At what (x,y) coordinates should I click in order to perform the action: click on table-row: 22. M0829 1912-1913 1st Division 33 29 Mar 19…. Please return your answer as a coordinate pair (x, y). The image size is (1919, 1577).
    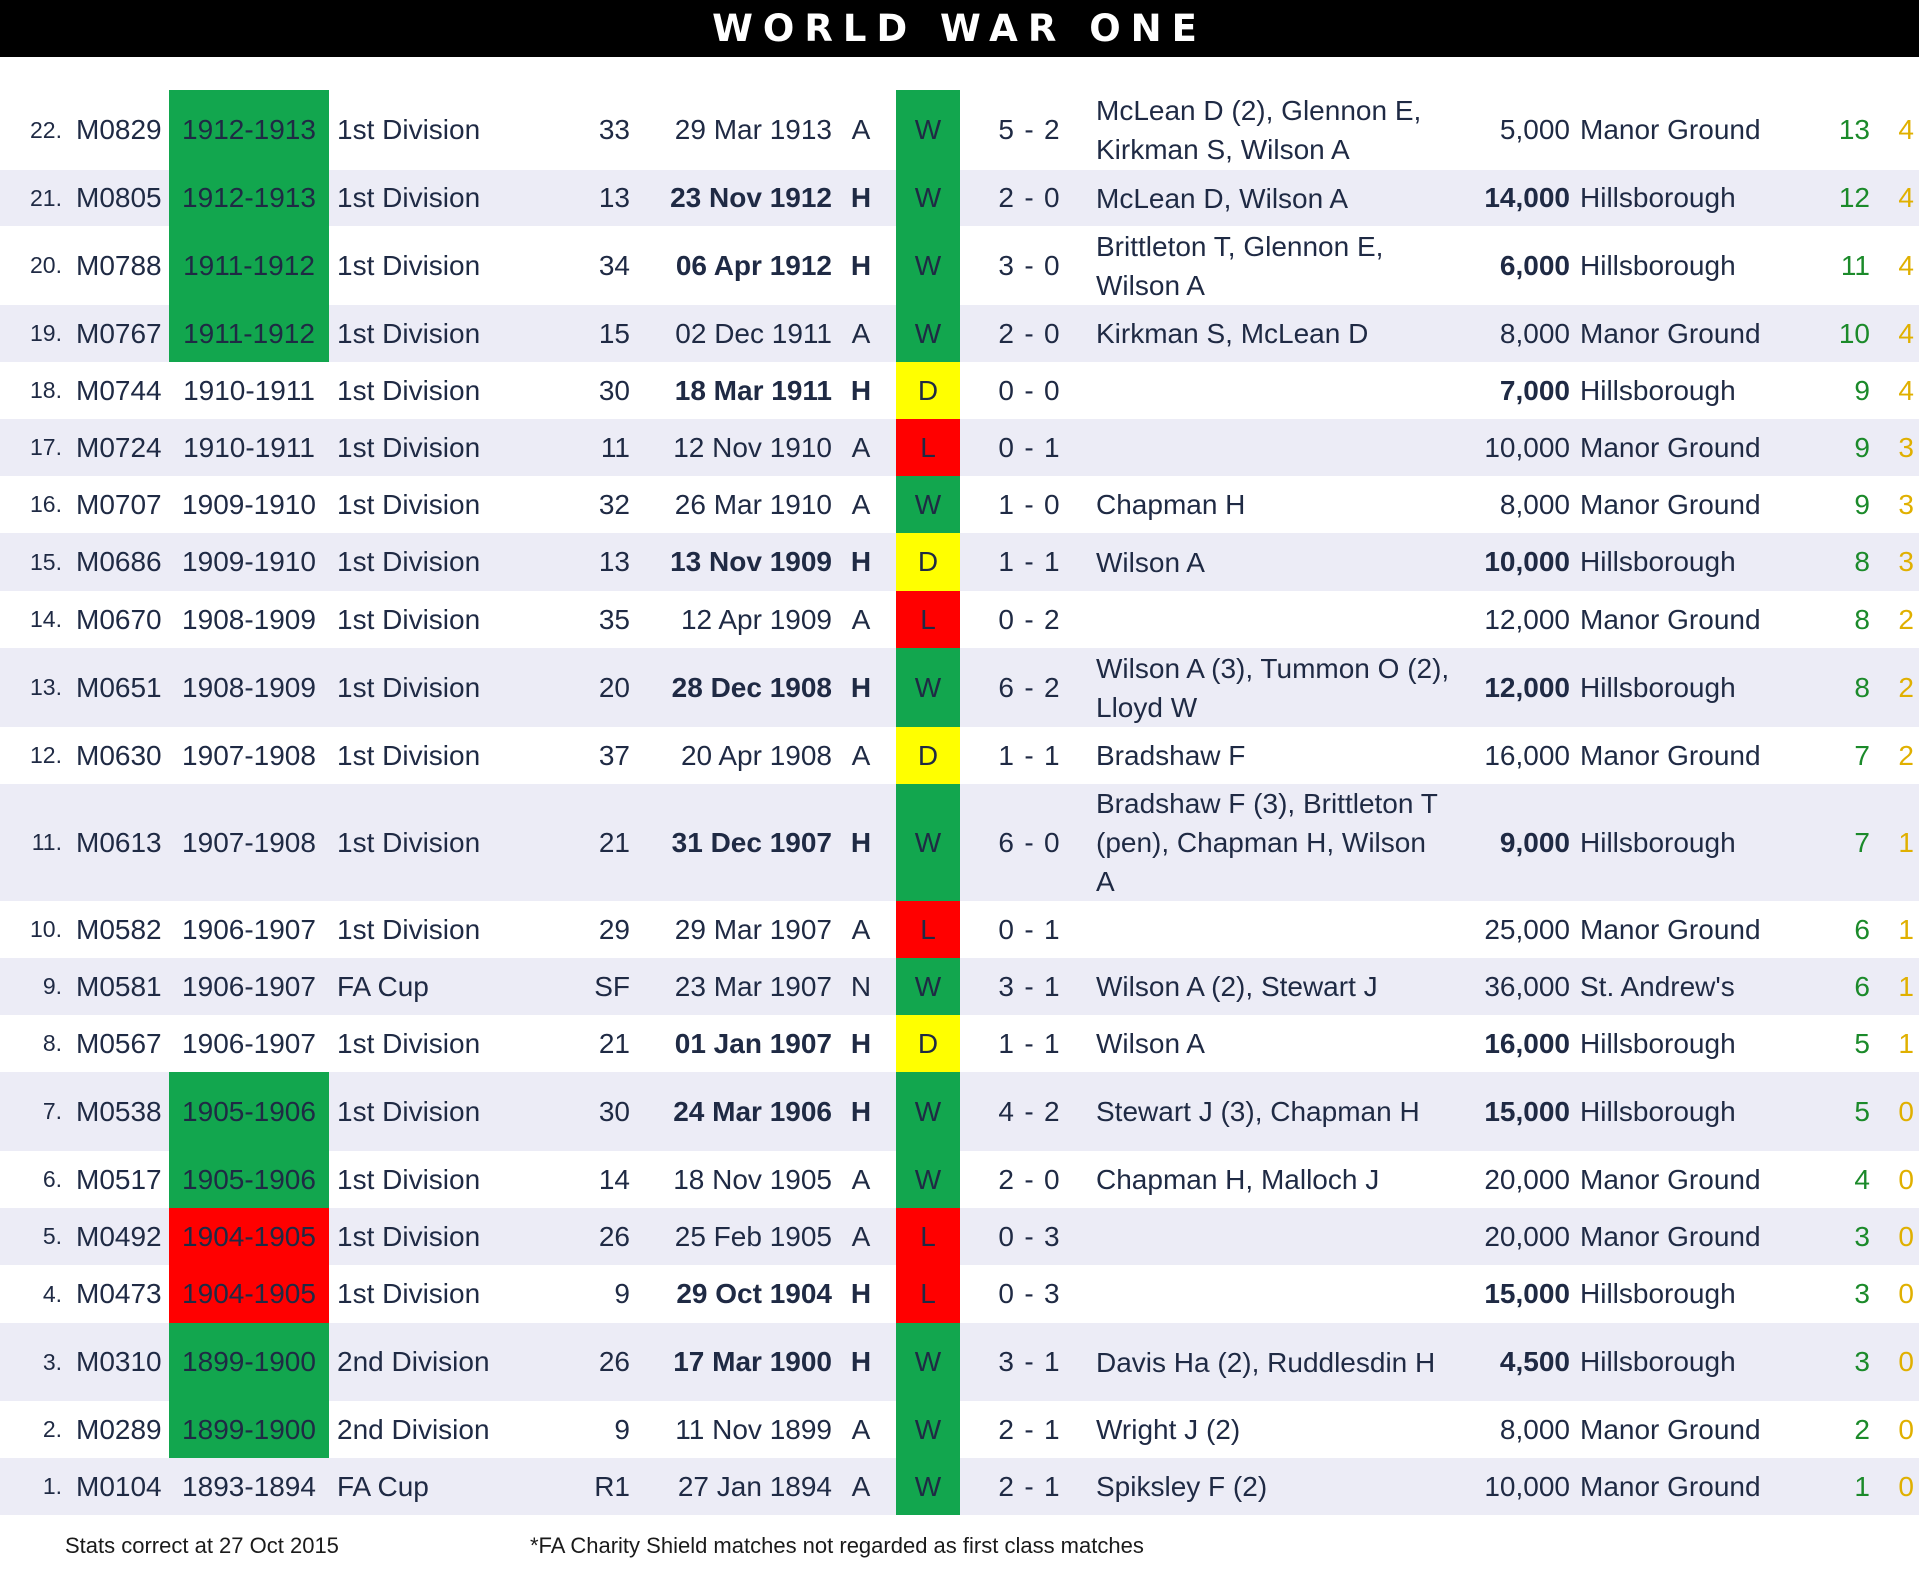
    Looking at the image, I should click on (959, 130).